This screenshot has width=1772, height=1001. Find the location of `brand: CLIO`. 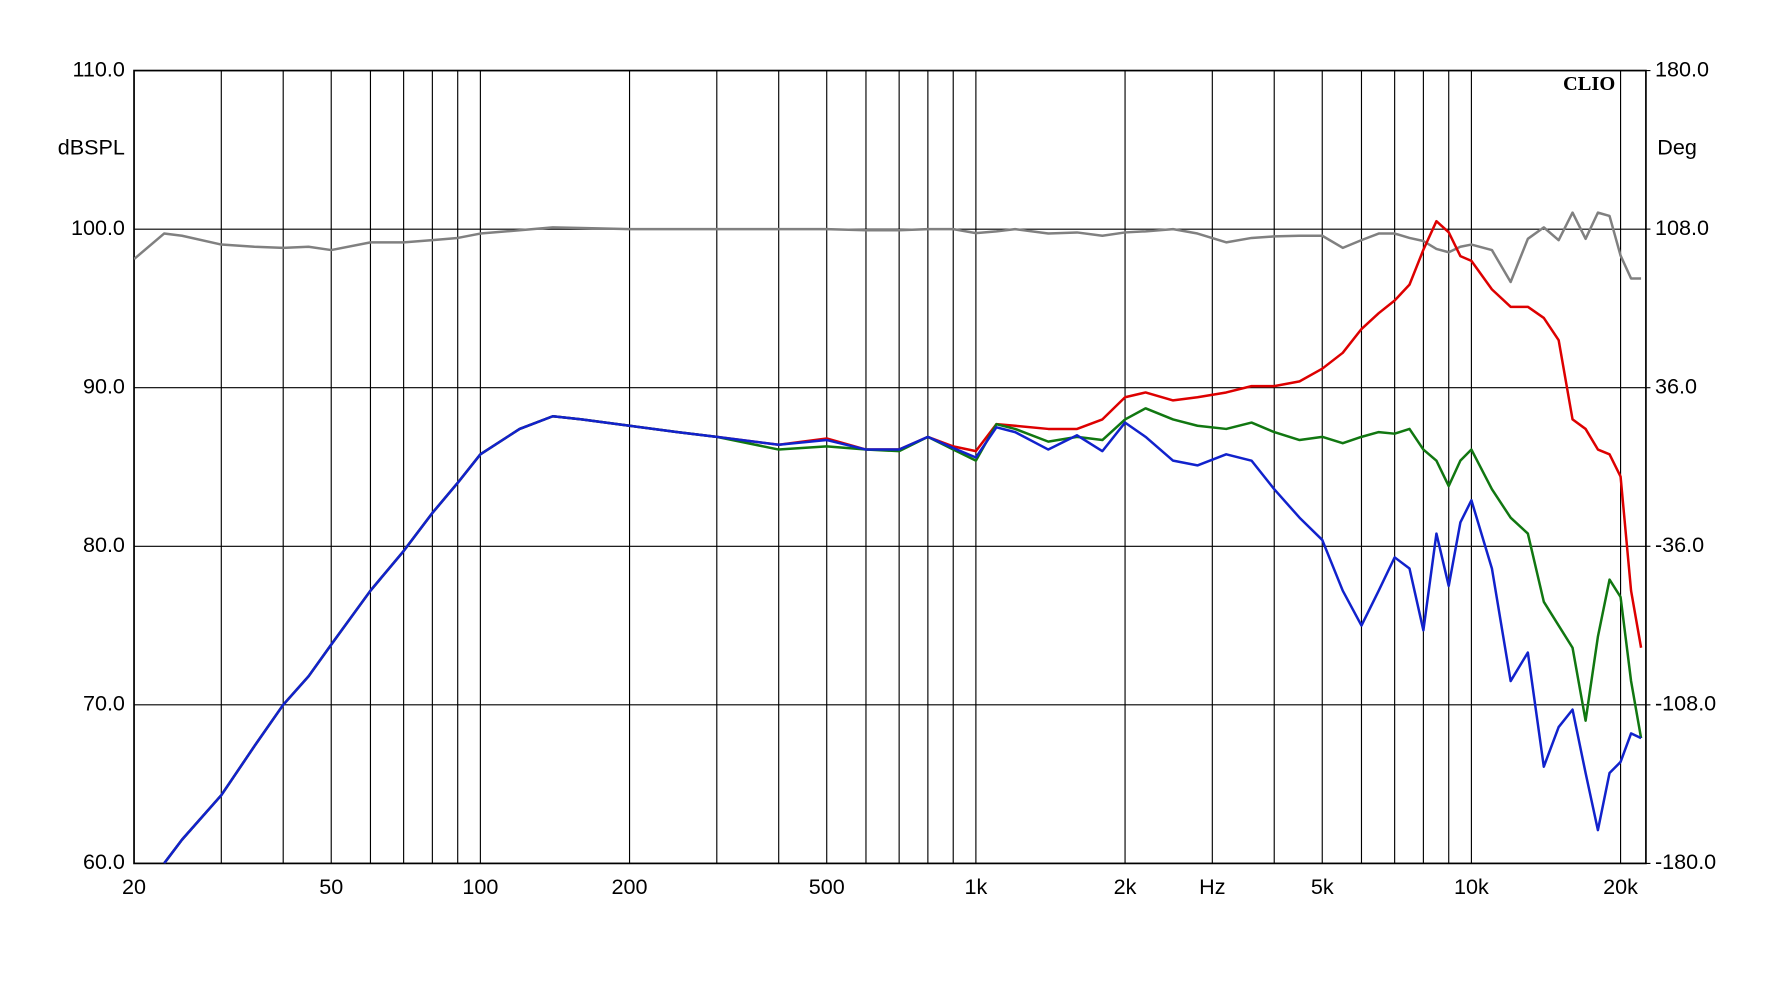

brand: CLIO is located at coordinates (1589, 84).